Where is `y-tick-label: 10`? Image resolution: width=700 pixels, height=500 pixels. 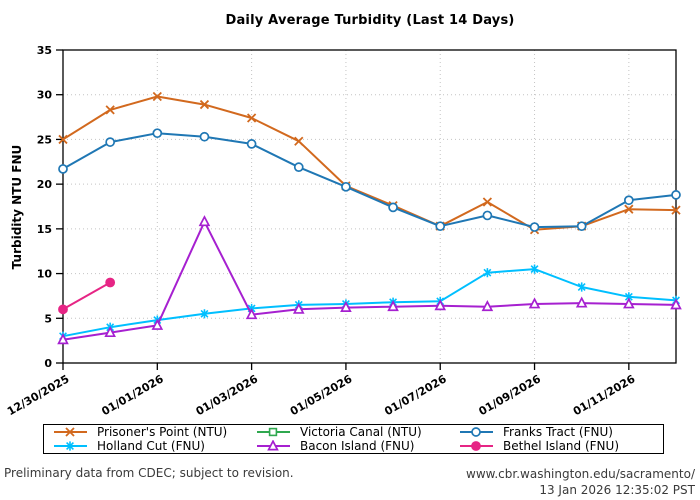 y-tick-label: 10 is located at coordinates (45, 274).